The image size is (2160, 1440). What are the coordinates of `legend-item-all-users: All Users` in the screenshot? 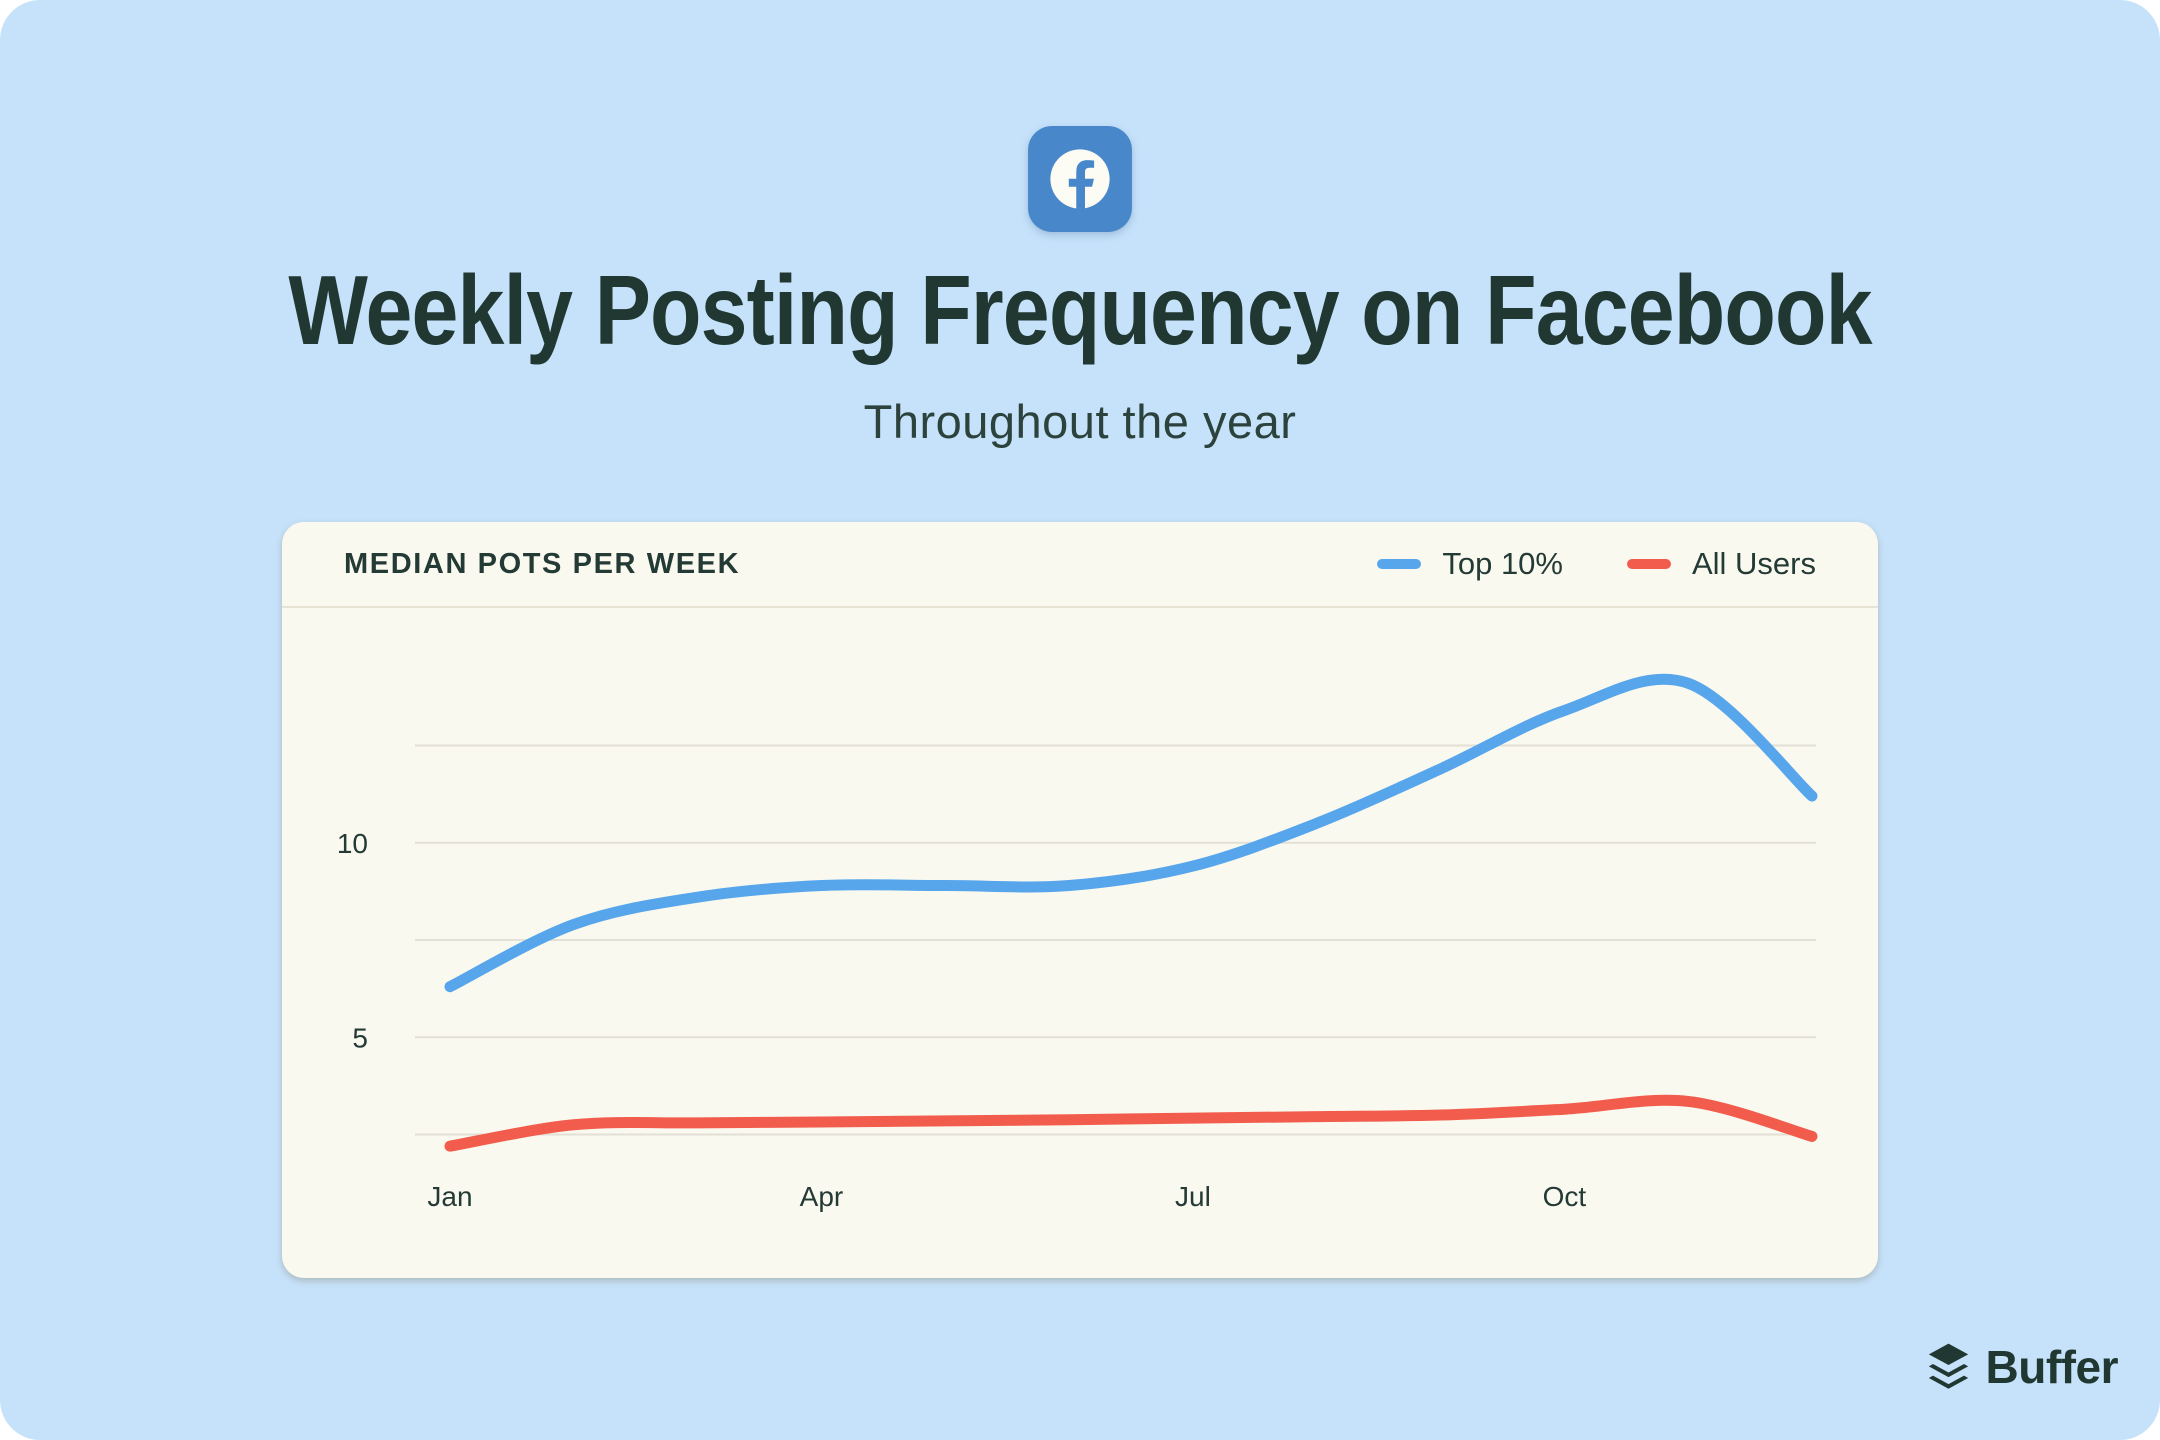 It's located at (1721, 564).